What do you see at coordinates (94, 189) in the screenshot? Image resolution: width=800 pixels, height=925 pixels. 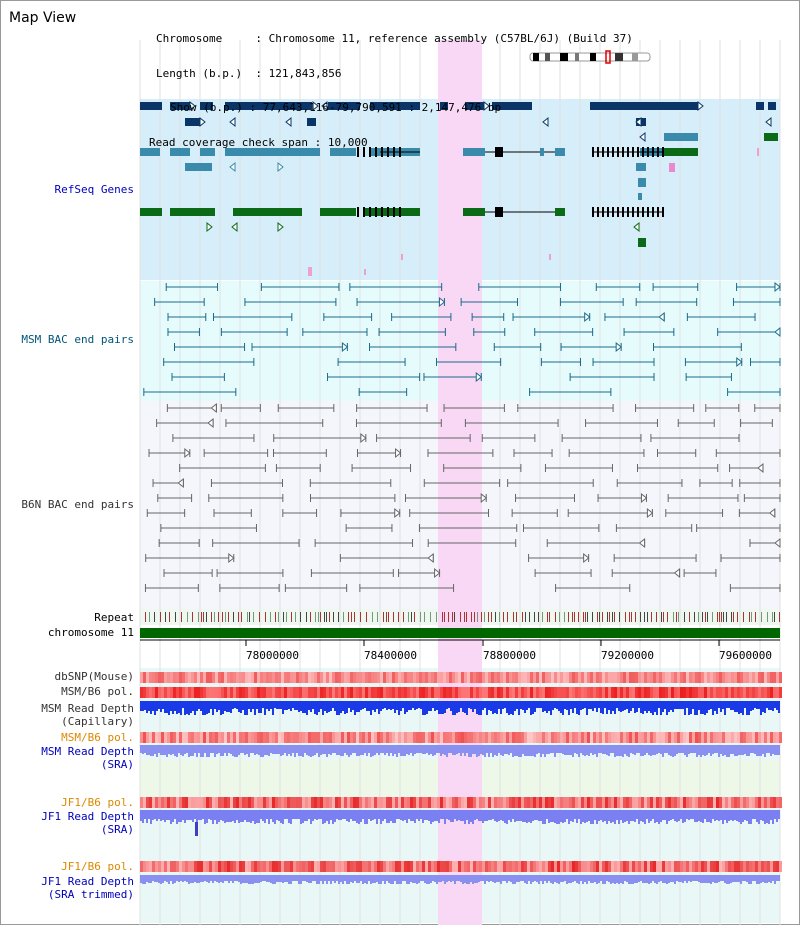 I see `refseq-genes-label: RefSeq Genes` at bounding box center [94, 189].